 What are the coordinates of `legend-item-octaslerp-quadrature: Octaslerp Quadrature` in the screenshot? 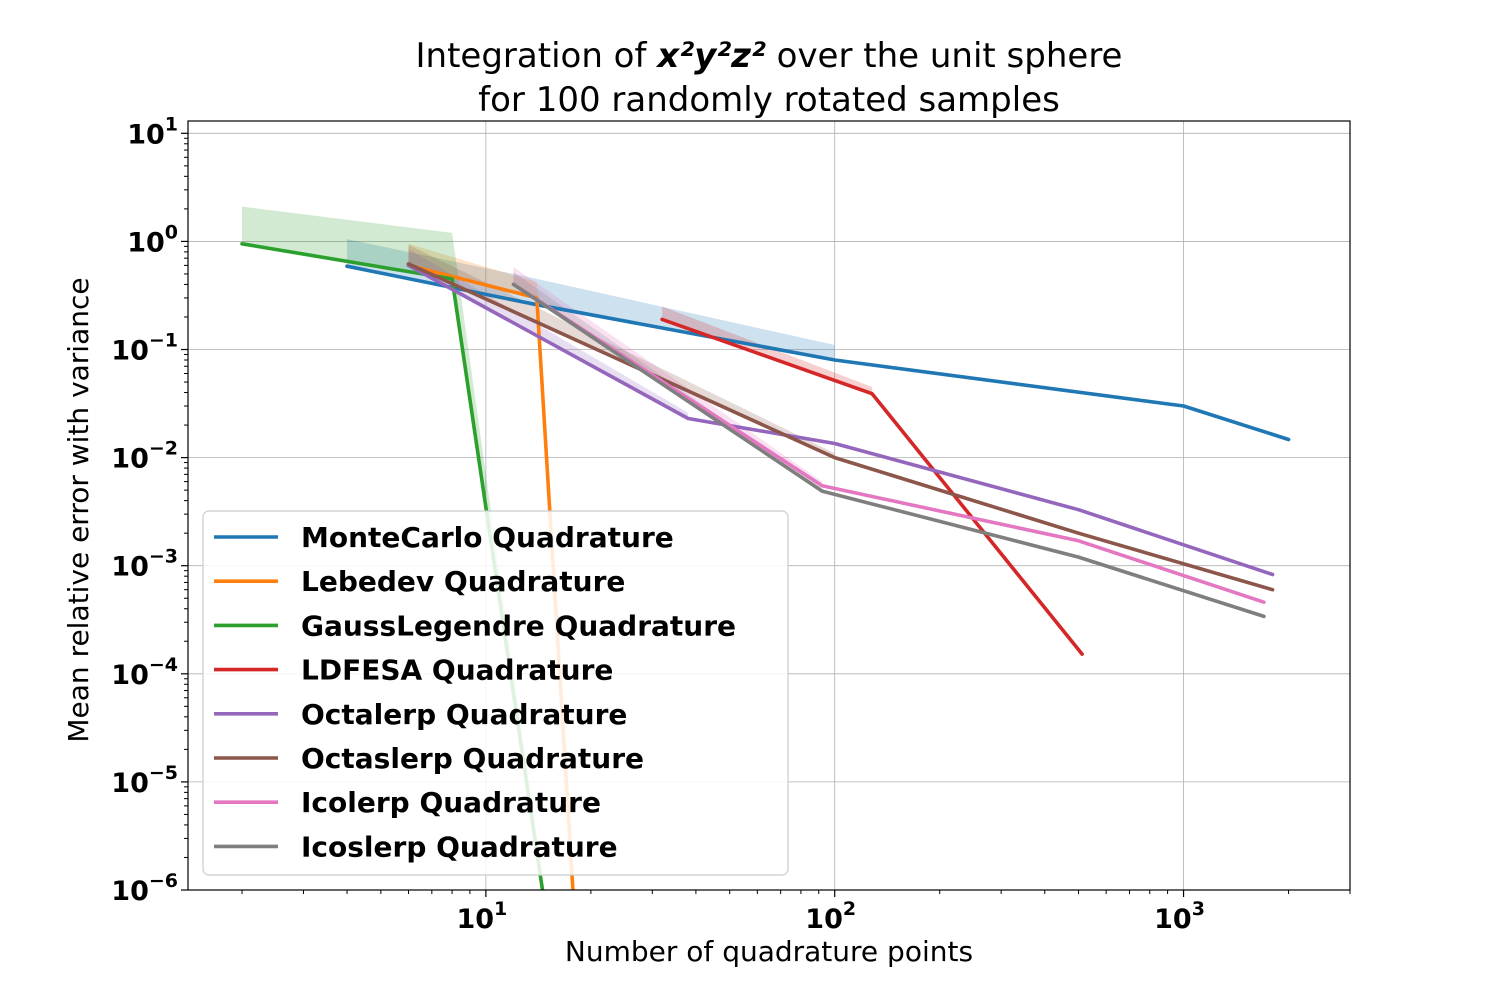 It's located at (429, 758).